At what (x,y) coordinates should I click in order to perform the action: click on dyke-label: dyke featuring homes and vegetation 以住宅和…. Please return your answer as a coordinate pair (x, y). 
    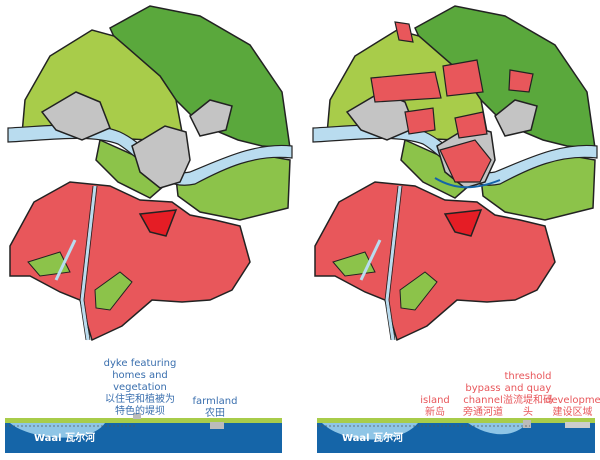
    Looking at the image, I should click on (140, 387).